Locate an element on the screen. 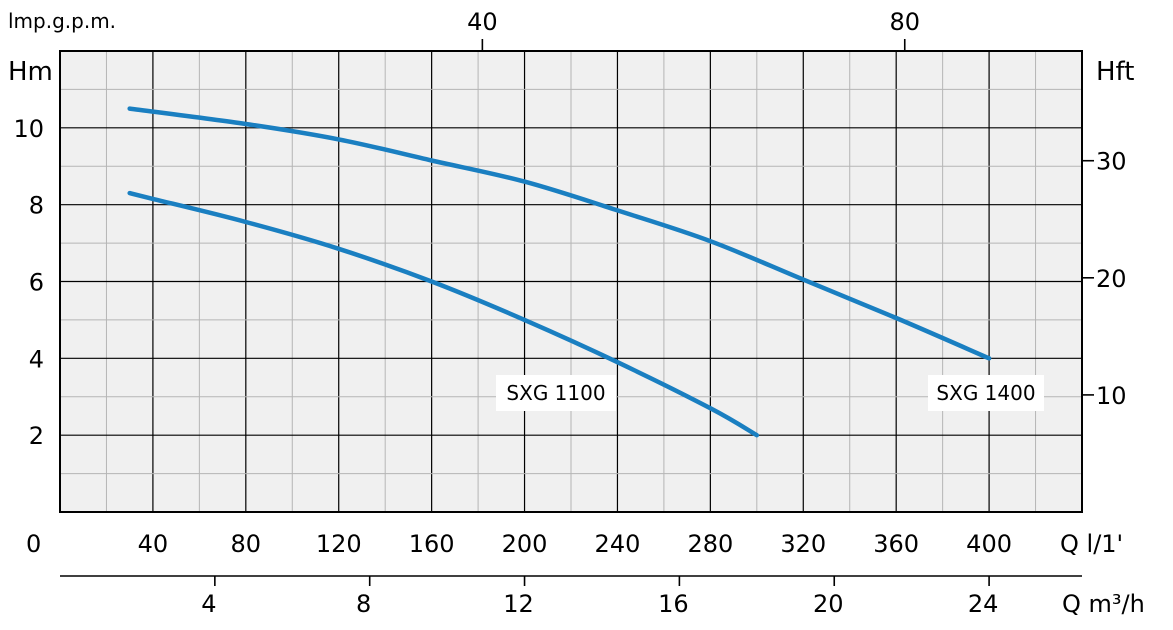  right-axis-tick-label: 10 is located at coordinates (1111, 396).